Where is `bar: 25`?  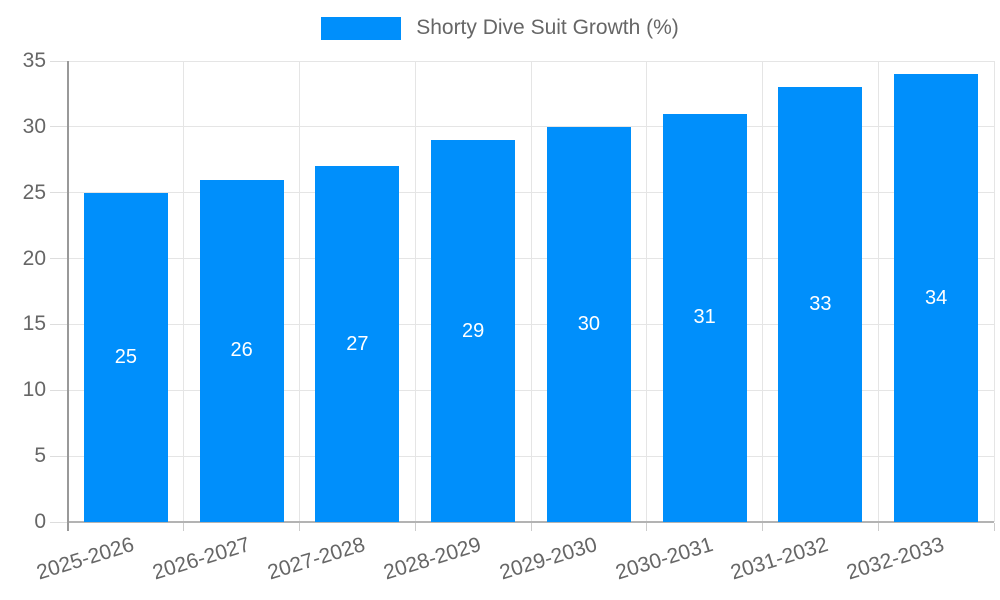 bar: 25 is located at coordinates (125, 357).